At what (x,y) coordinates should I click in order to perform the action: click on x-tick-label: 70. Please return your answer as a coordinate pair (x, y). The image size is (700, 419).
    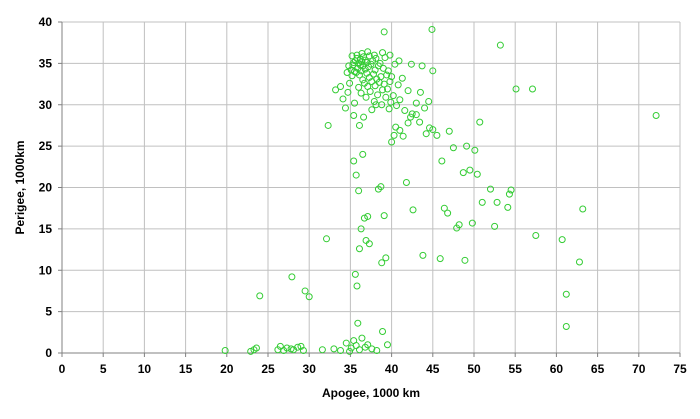
    Looking at the image, I should click on (639, 369).